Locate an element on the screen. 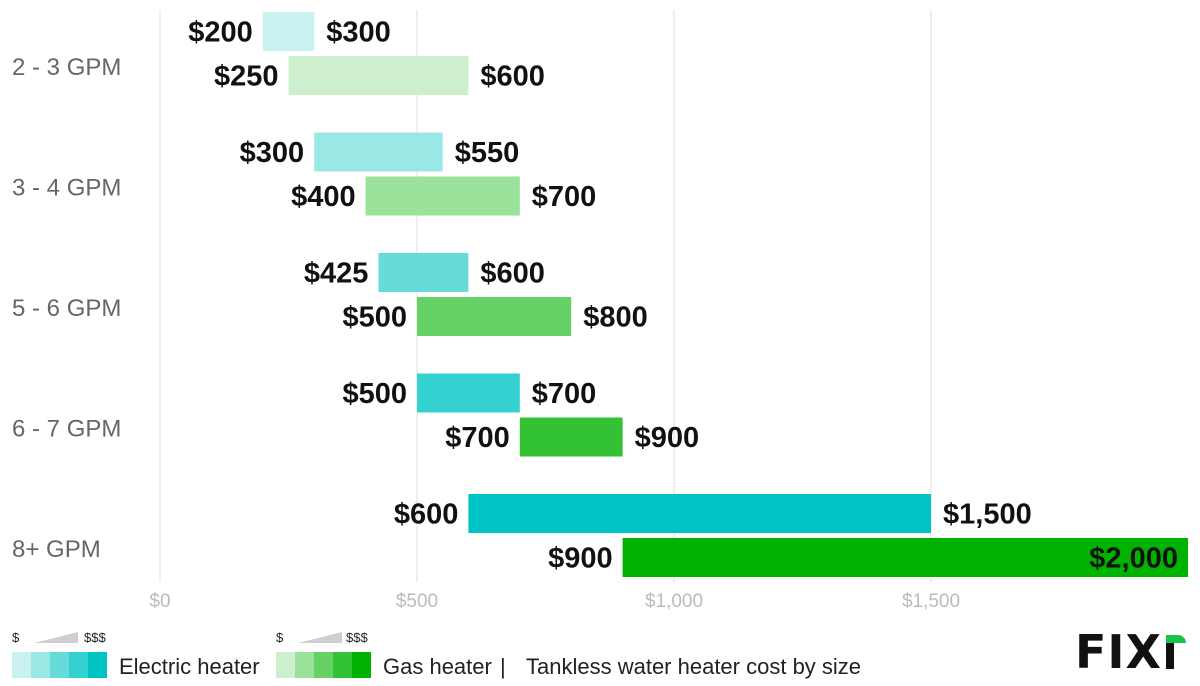 The width and height of the screenshot is (1200, 686). range-low-label: $400 is located at coordinates (323, 197).